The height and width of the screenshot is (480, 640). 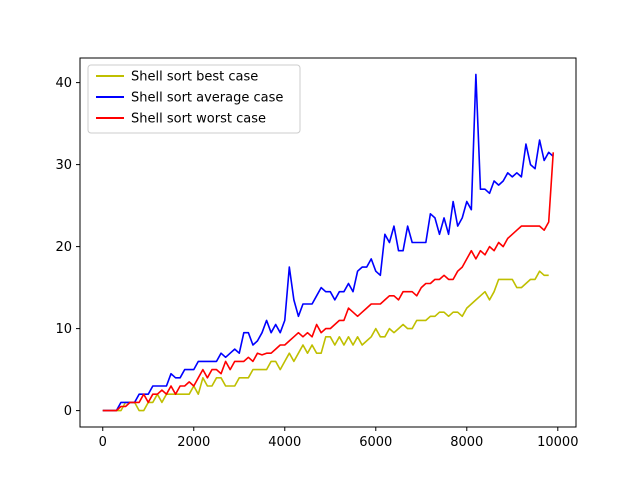 What do you see at coordinates (63, 165) in the screenshot?
I see `y-tick-label: 30` at bounding box center [63, 165].